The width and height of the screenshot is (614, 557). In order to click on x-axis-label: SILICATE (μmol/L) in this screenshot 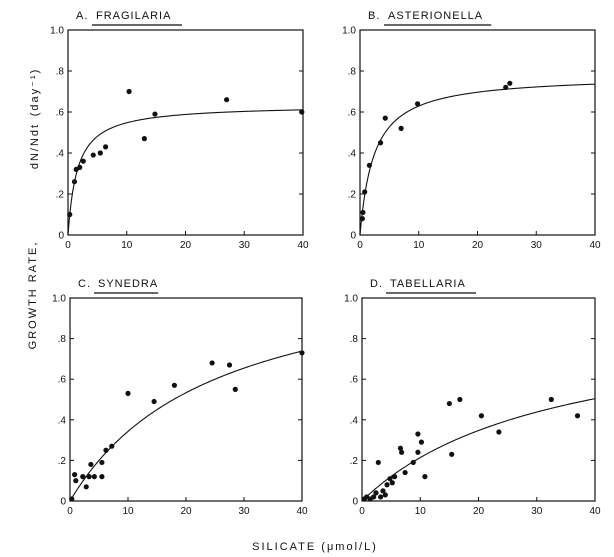, I will do `click(315, 547)`.